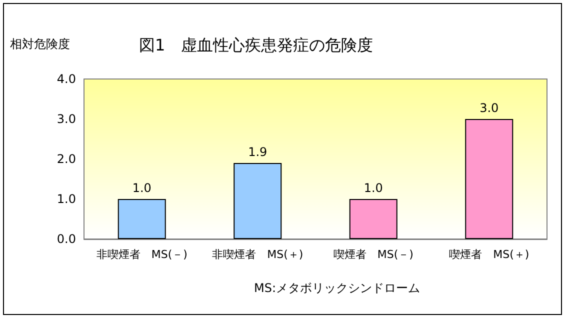  Describe the element at coordinates (40, 44) in the screenshot. I see `y-axis-title: 相対危険度` at that location.